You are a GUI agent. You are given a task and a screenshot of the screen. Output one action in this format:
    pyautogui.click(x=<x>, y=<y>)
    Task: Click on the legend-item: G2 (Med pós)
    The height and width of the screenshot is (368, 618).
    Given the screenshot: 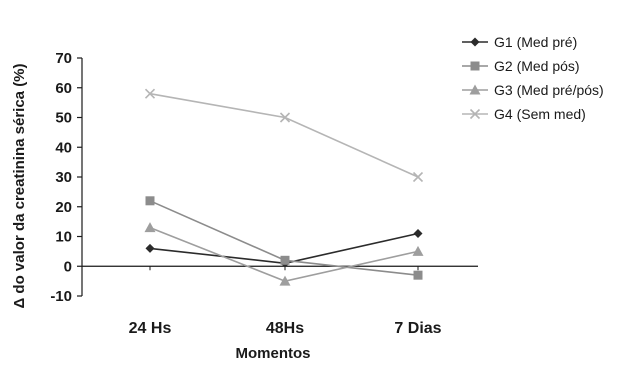 What is the action you would take?
    pyautogui.click(x=521, y=66)
    